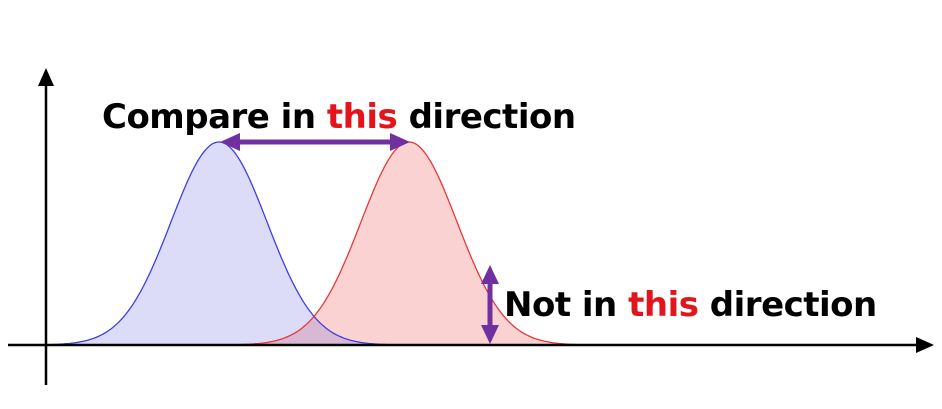  I want to click on not-label-suffix: direction, so click(787, 305).